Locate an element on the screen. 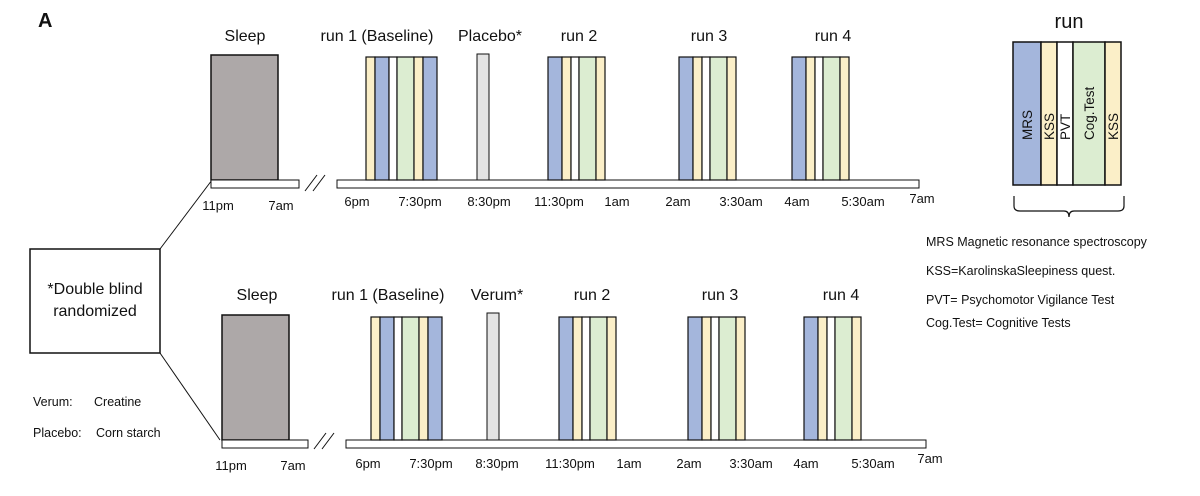 This screenshot has height=496, width=1200. substance-value-verum: Creatine is located at coordinates (117, 402).